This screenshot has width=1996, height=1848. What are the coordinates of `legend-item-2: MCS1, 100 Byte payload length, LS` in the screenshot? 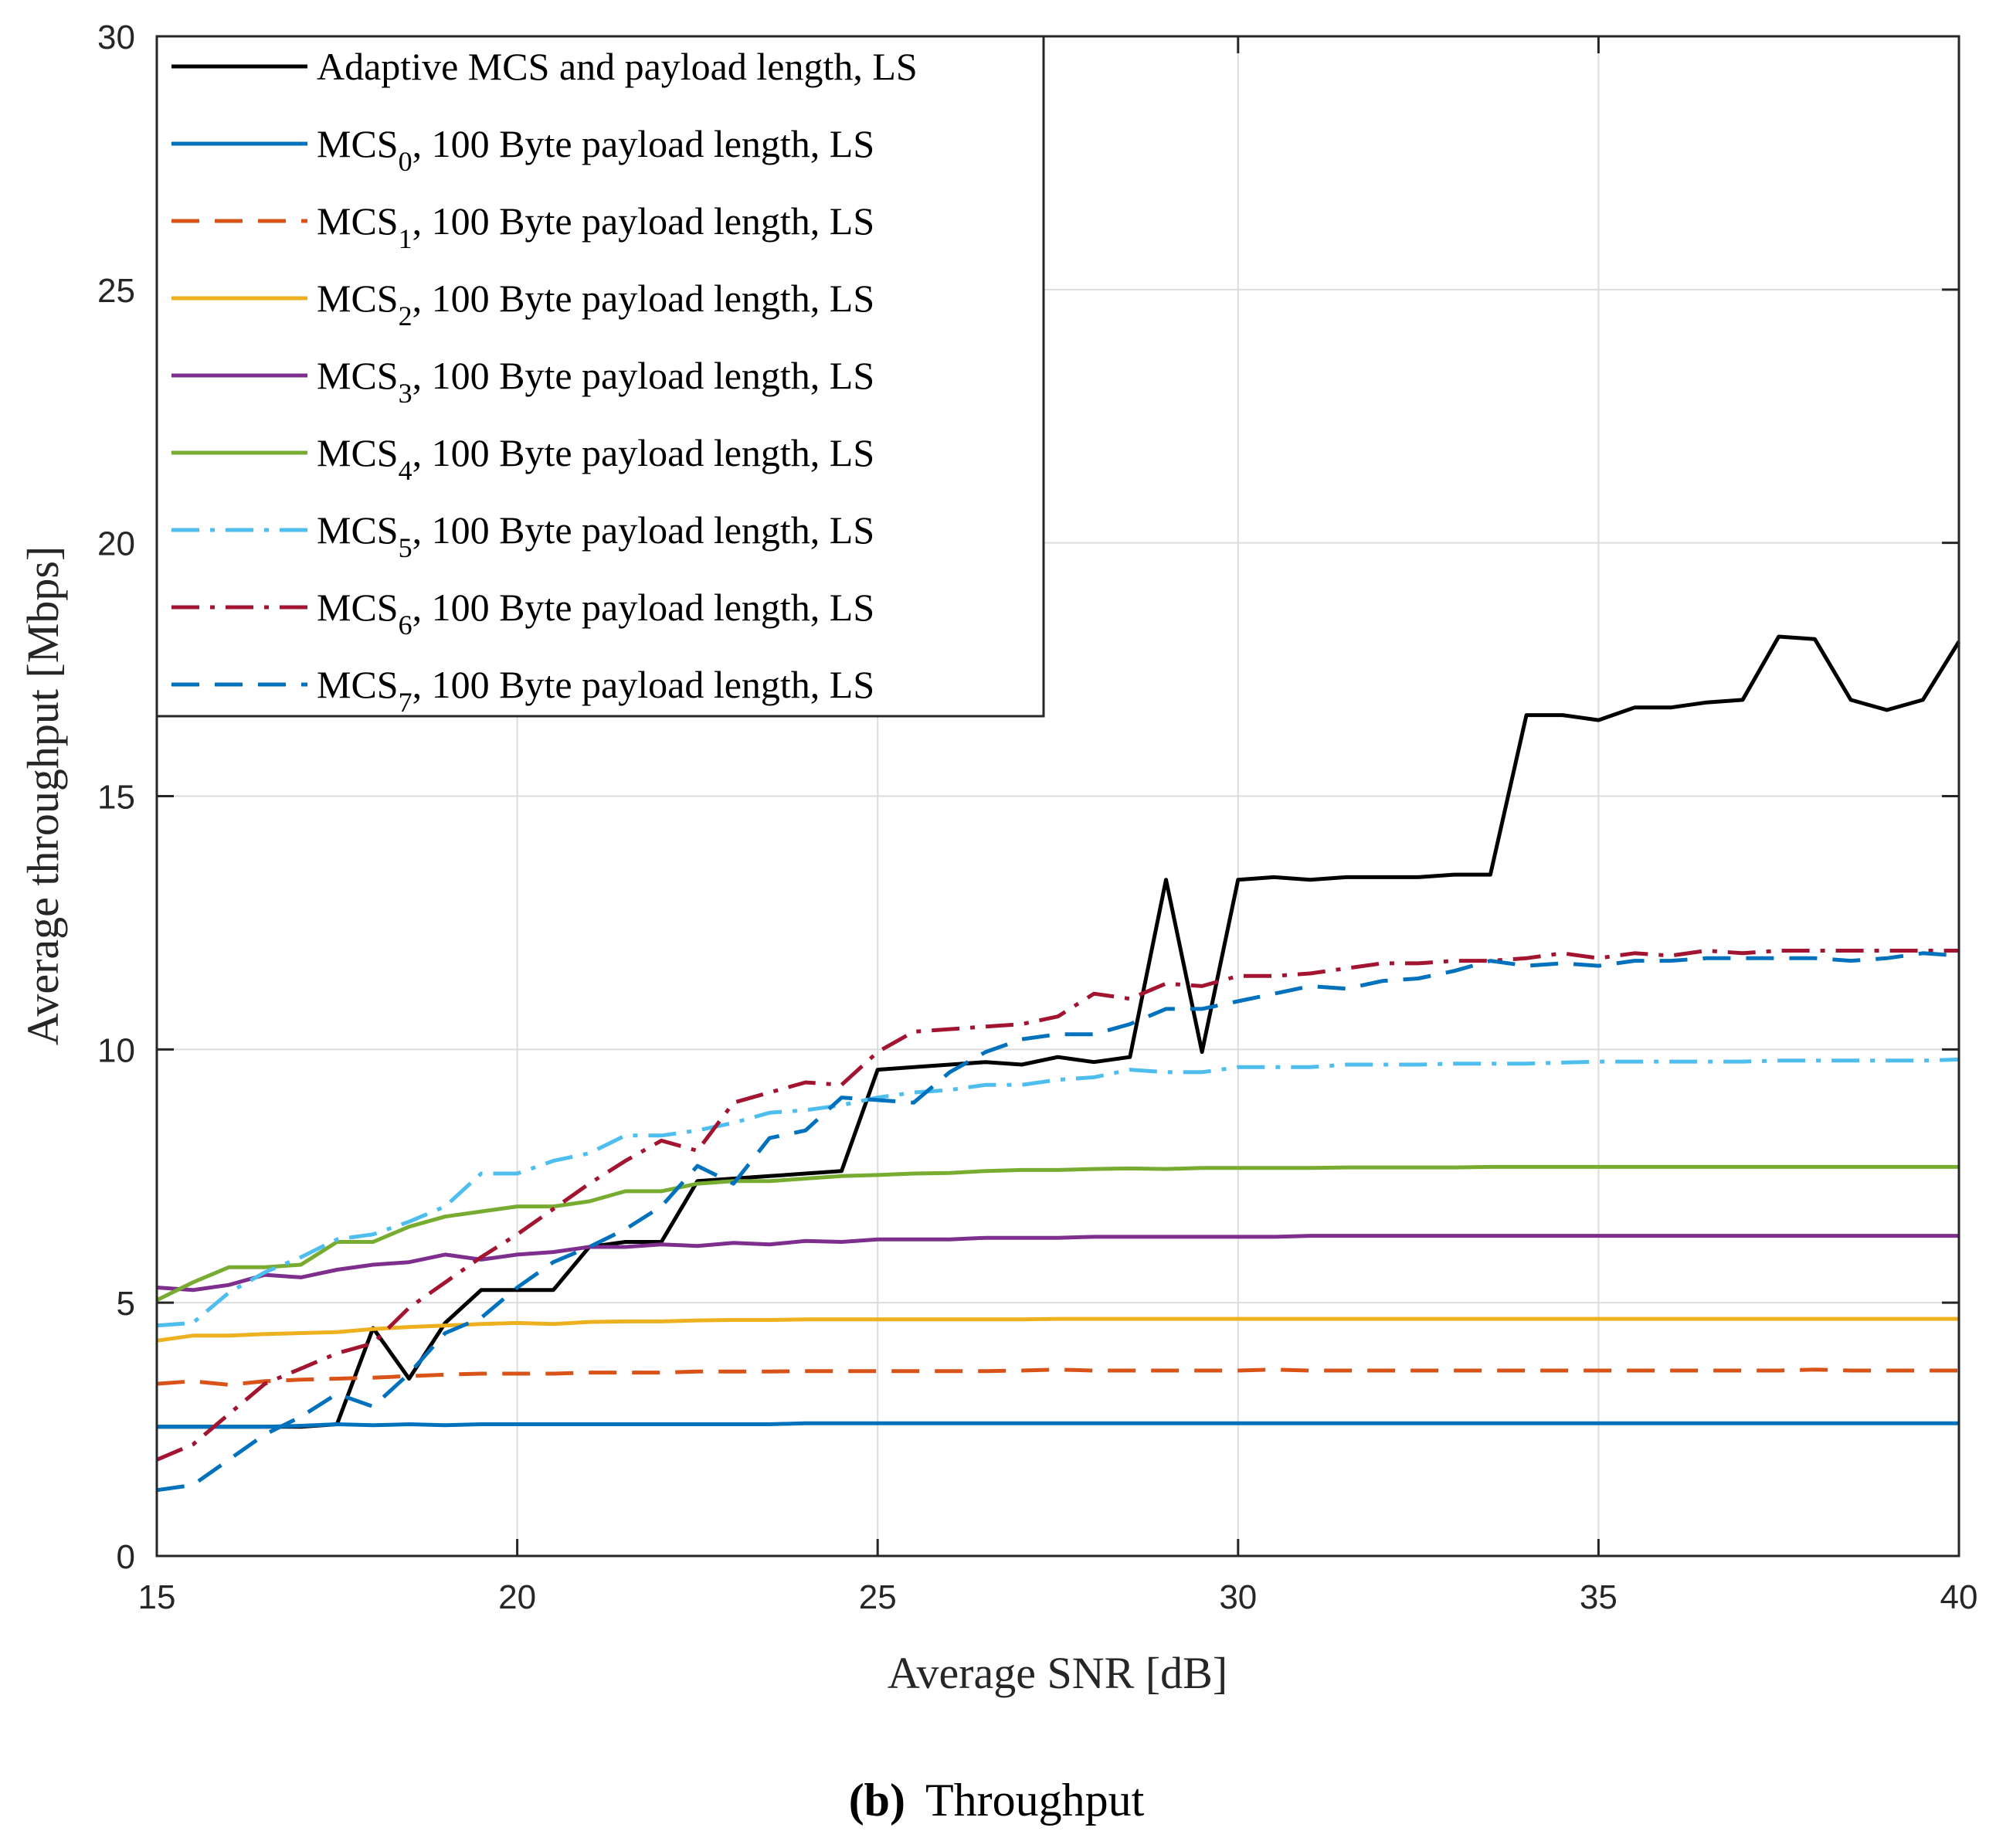 It's located at (522, 227).